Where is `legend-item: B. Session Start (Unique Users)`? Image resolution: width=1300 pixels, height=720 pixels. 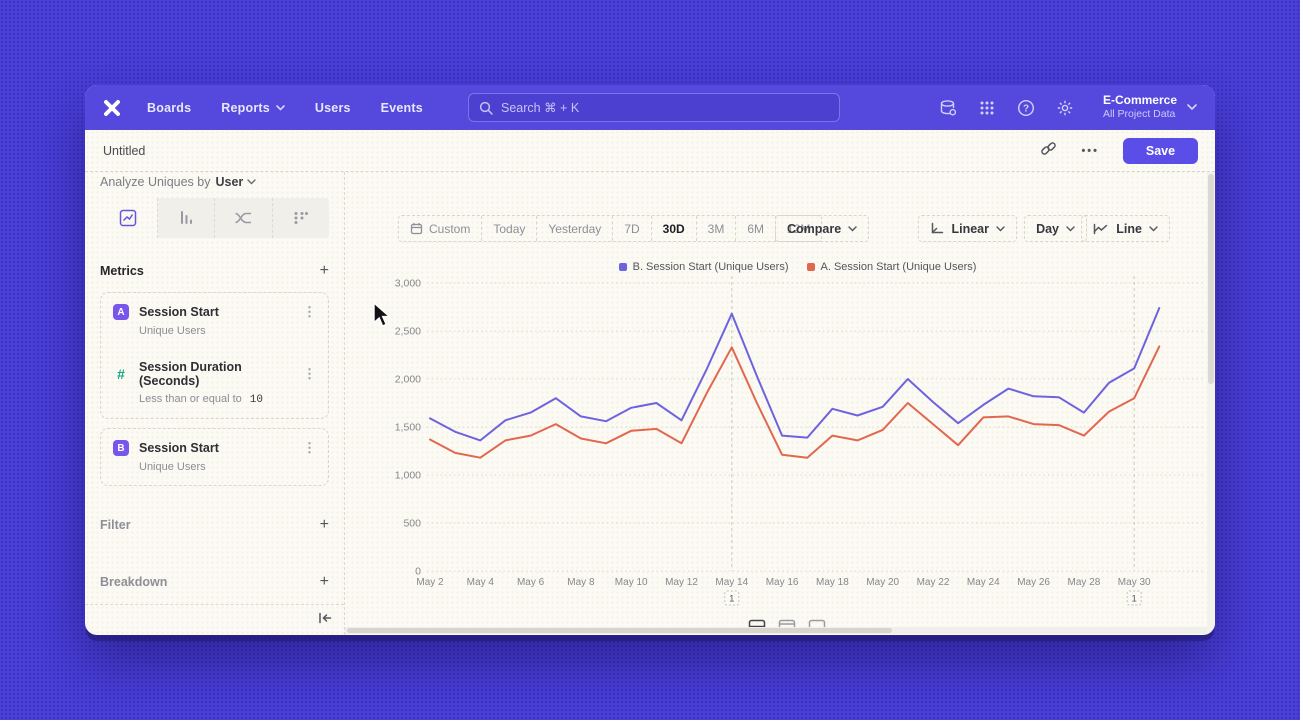 legend-item: B. Session Start (Unique Users) is located at coordinates (703, 267).